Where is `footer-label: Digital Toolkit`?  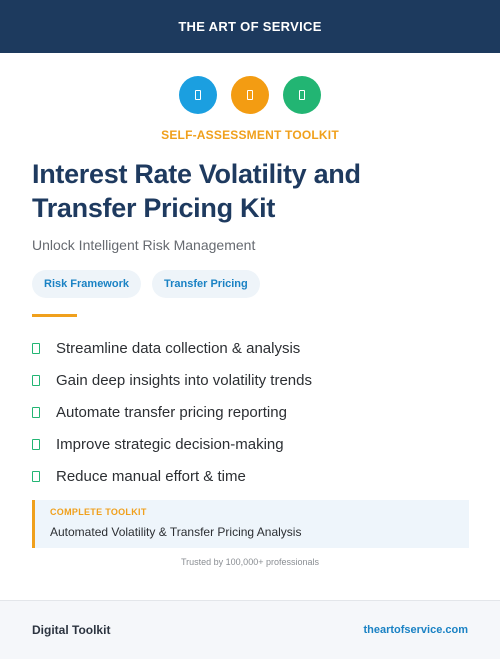
footer-label: Digital Toolkit is located at coordinates (71, 630).